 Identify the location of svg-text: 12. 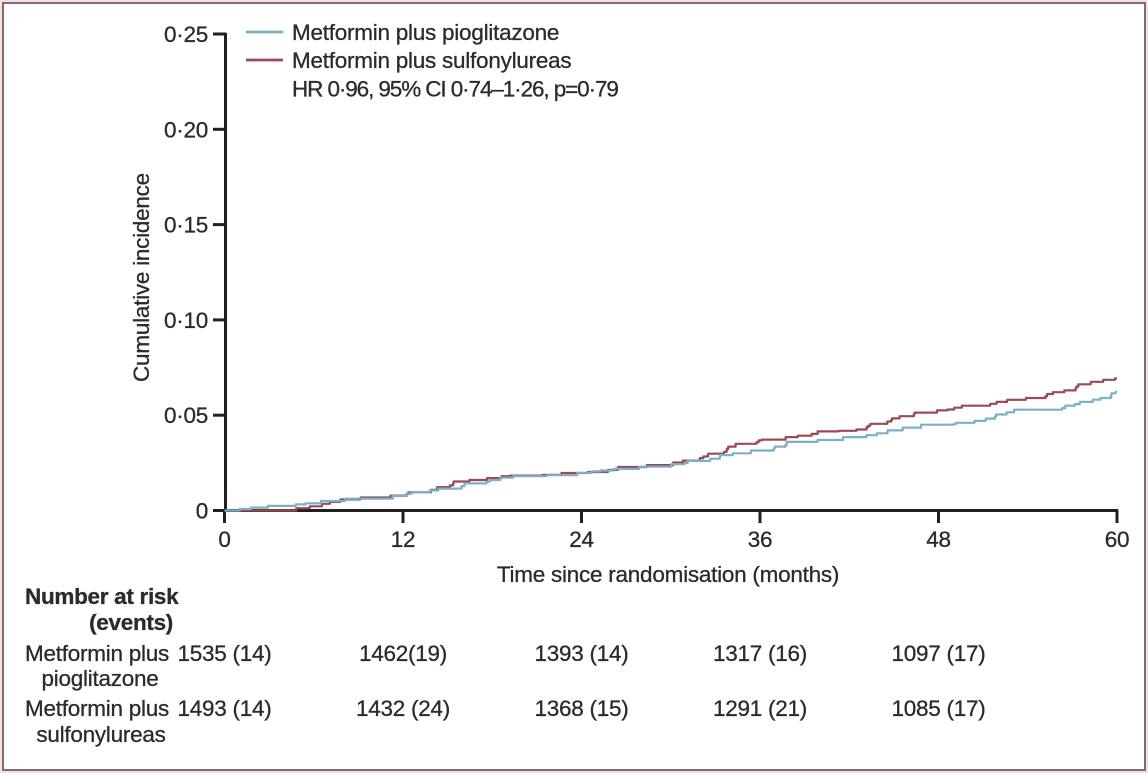
(403, 539).